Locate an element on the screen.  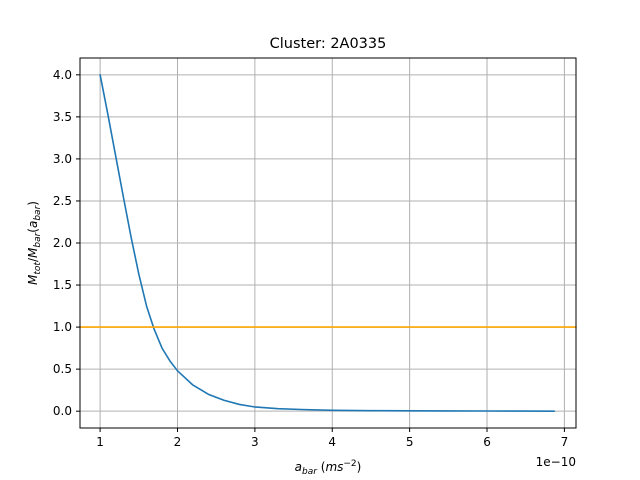
y-tick-label: 1.5 is located at coordinates (62, 285).